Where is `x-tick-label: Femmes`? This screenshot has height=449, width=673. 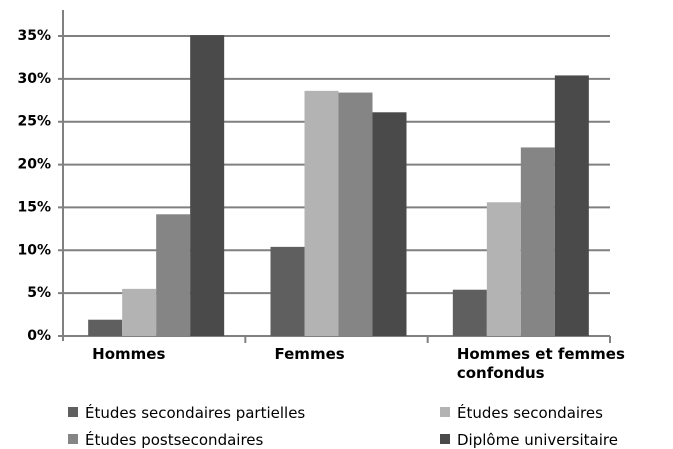 x-tick-label: Femmes is located at coordinates (309, 354).